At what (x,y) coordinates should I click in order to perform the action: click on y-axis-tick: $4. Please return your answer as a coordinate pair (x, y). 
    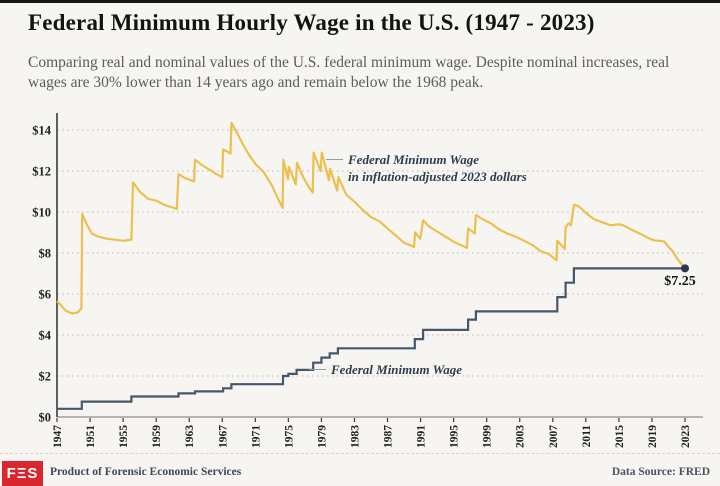
    Looking at the image, I should click on (45, 336).